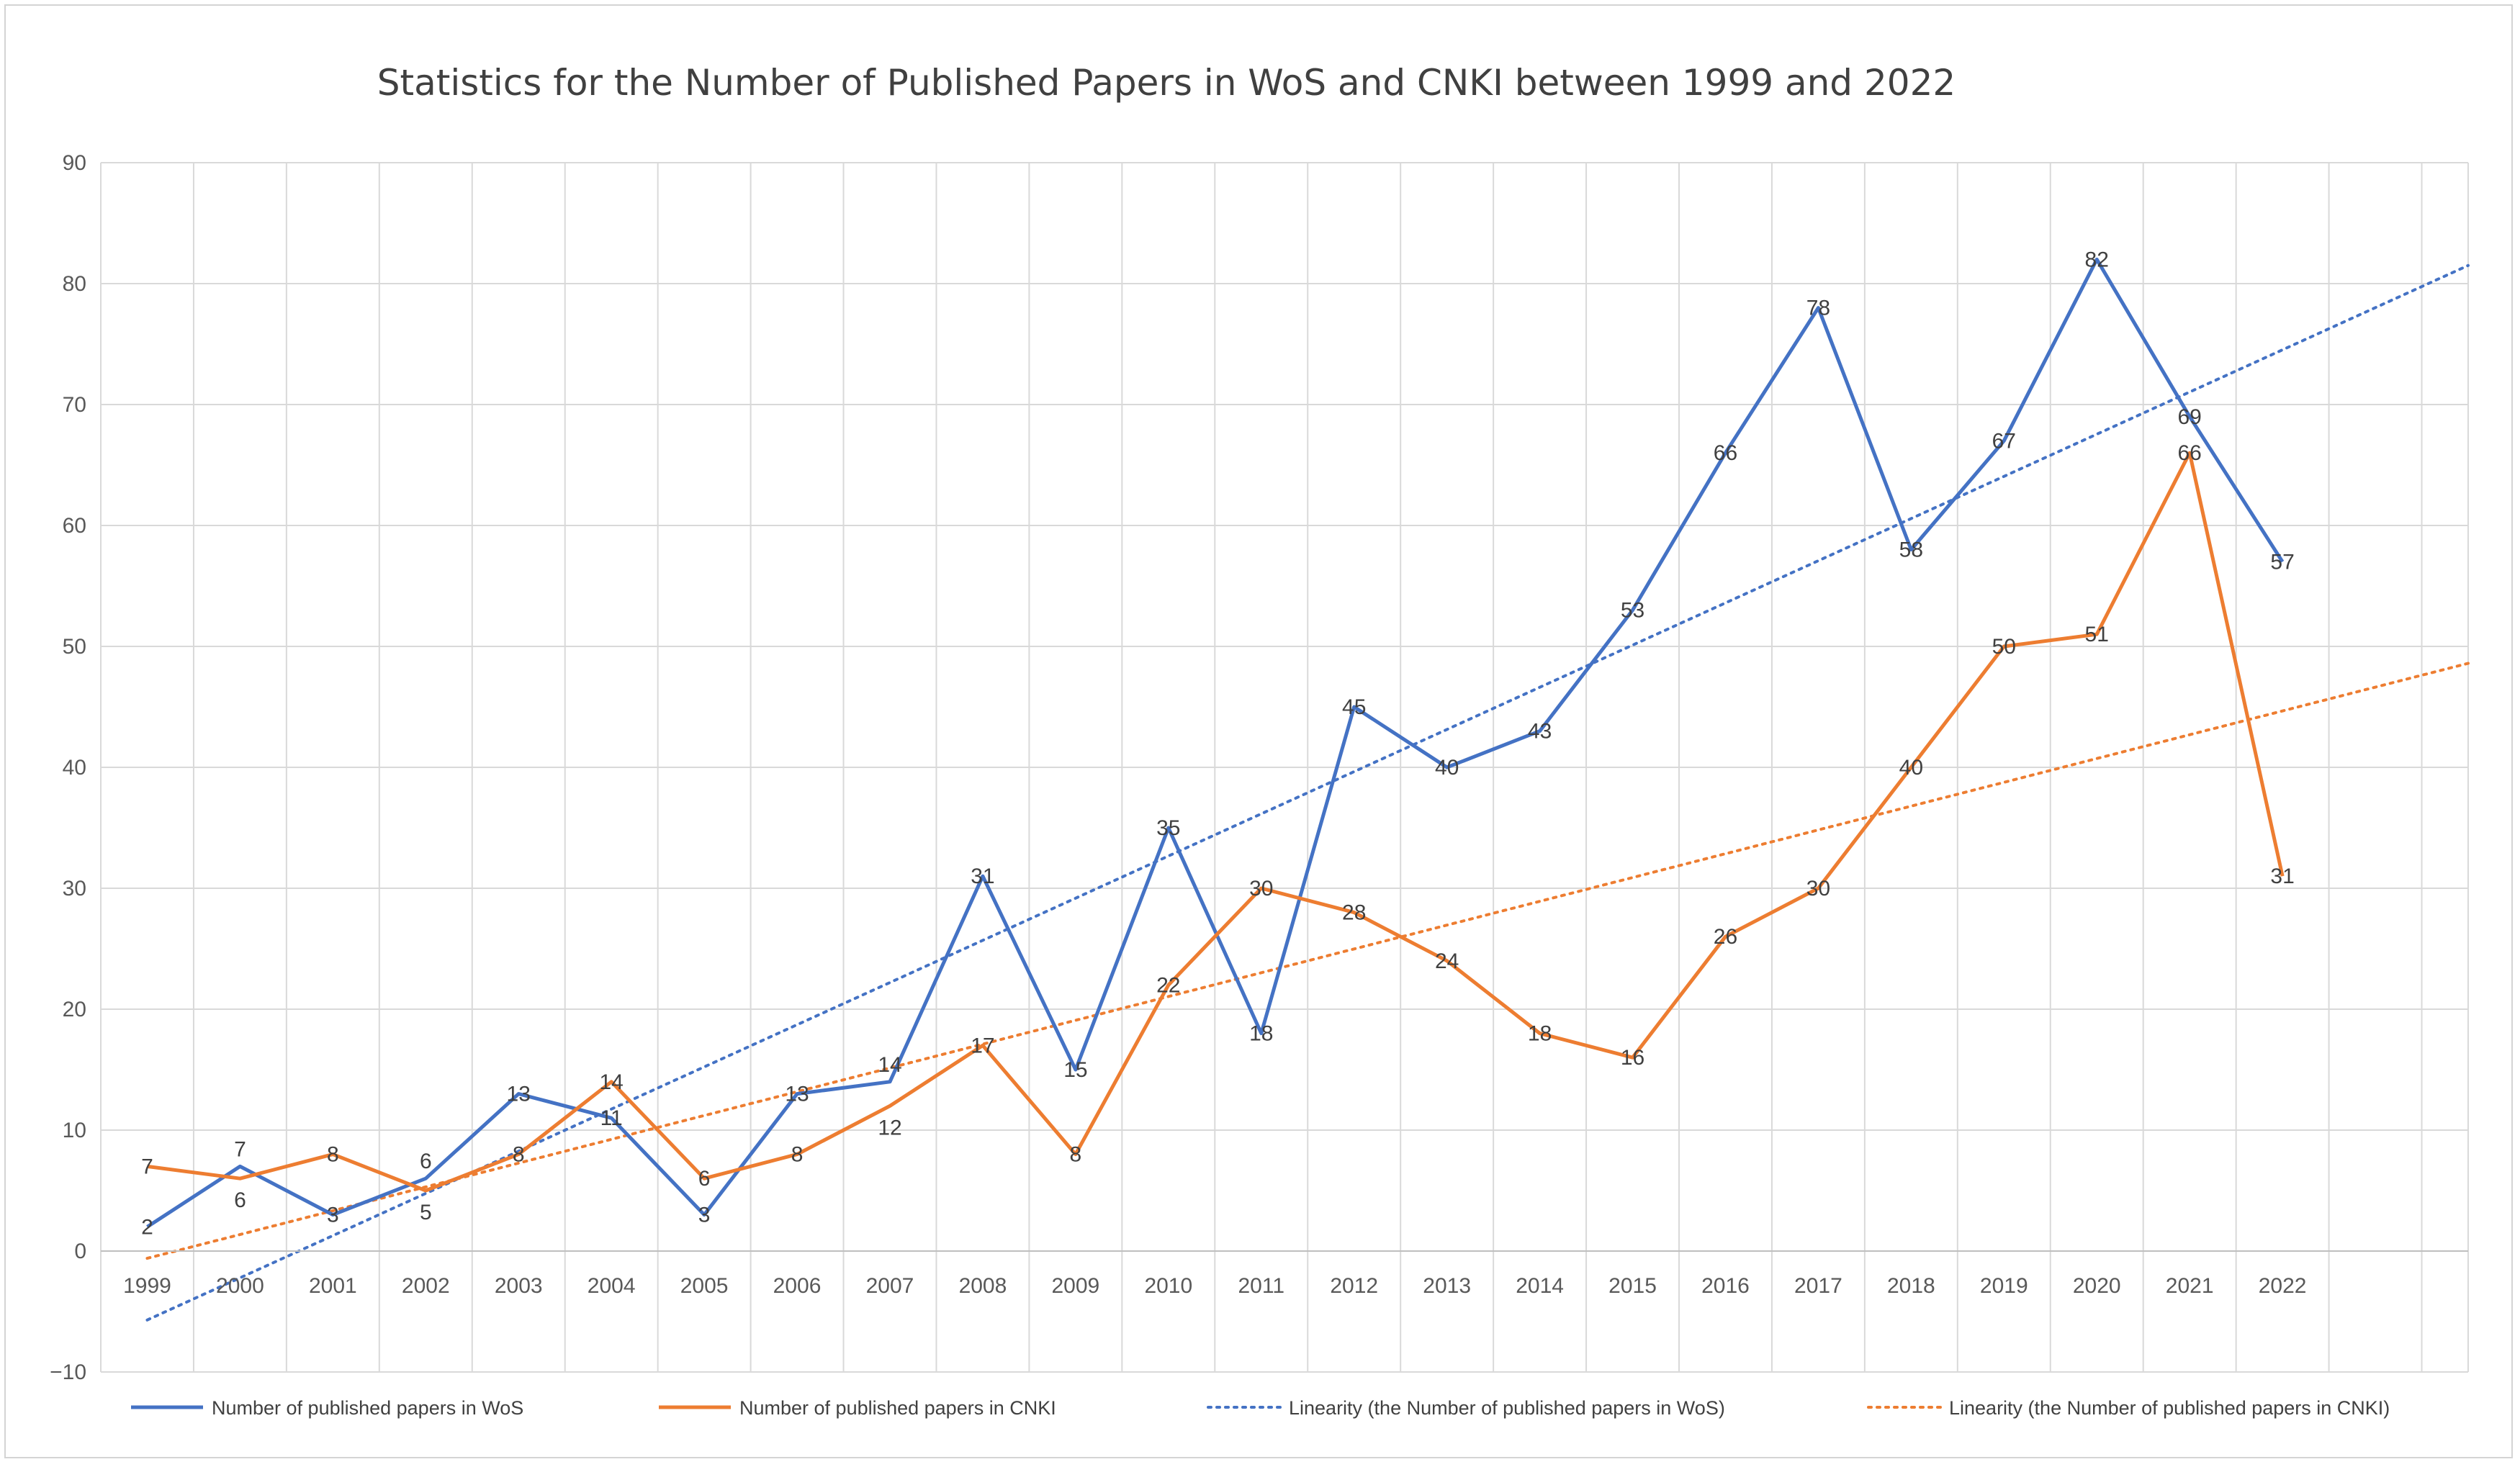 The height and width of the screenshot is (1467, 2520). I want to click on legend-item: Number of published papers in WoS, so click(327, 1408).